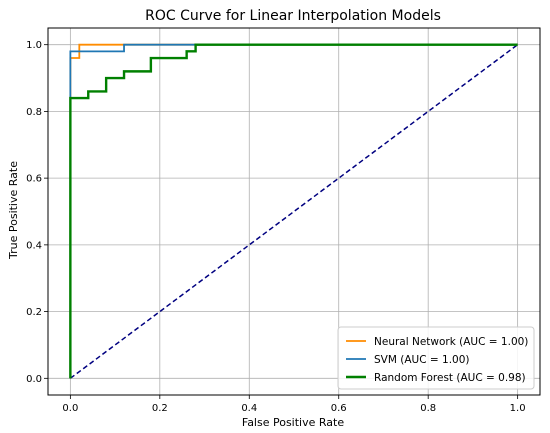  Describe the element at coordinates (450, 378) in the screenshot. I see `legend-label-random-forest: Random Forest (AUC = 0.98)` at that location.